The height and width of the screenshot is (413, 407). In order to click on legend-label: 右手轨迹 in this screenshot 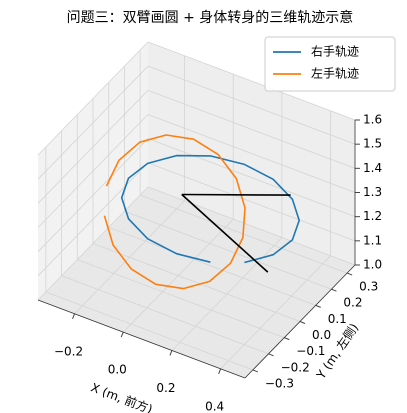, I will do `click(335, 51)`.